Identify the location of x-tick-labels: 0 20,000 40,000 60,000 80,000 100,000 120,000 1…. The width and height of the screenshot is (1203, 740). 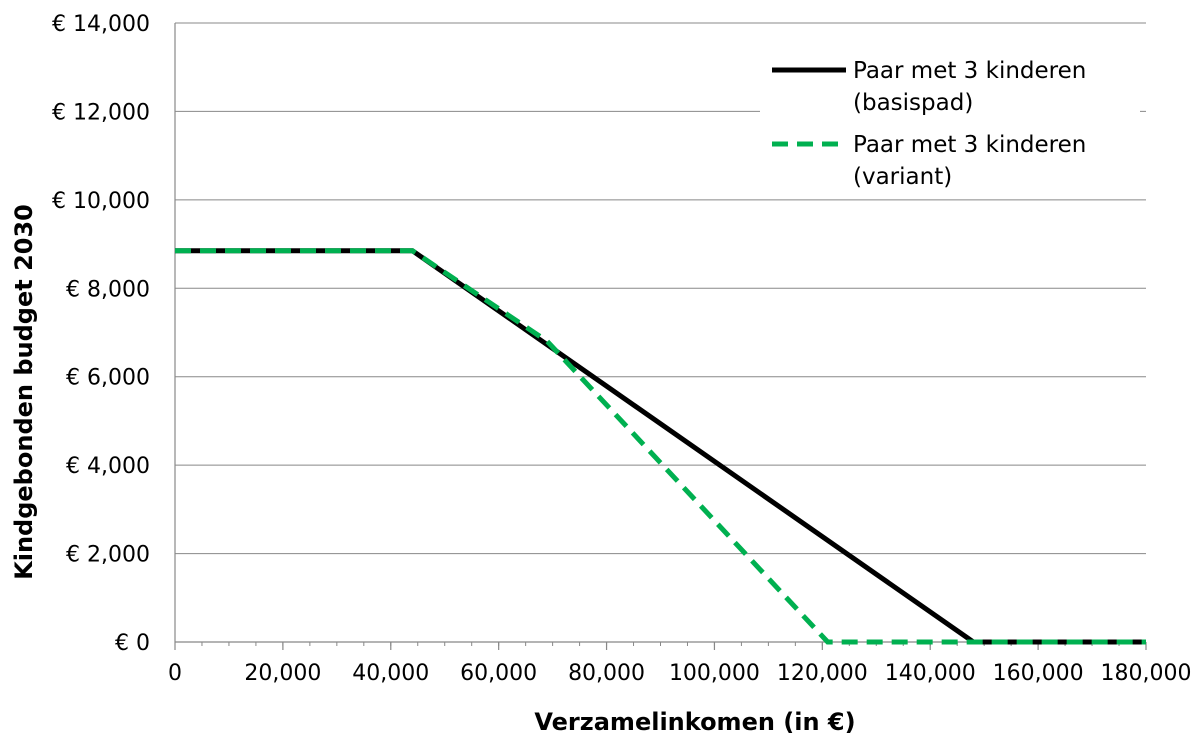
(679, 673).